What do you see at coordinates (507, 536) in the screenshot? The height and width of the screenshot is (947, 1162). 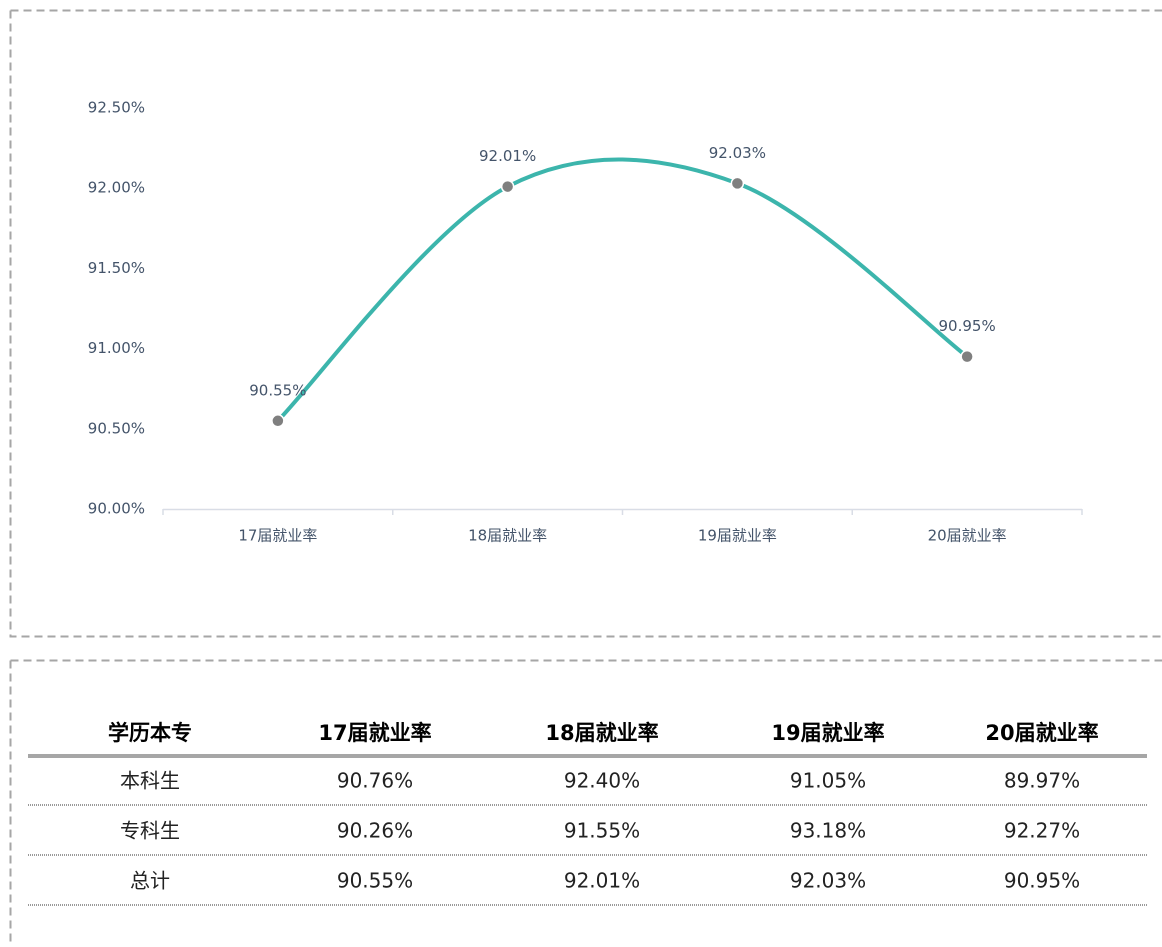 I see `x-tick-label: 18届就业率` at bounding box center [507, 536].